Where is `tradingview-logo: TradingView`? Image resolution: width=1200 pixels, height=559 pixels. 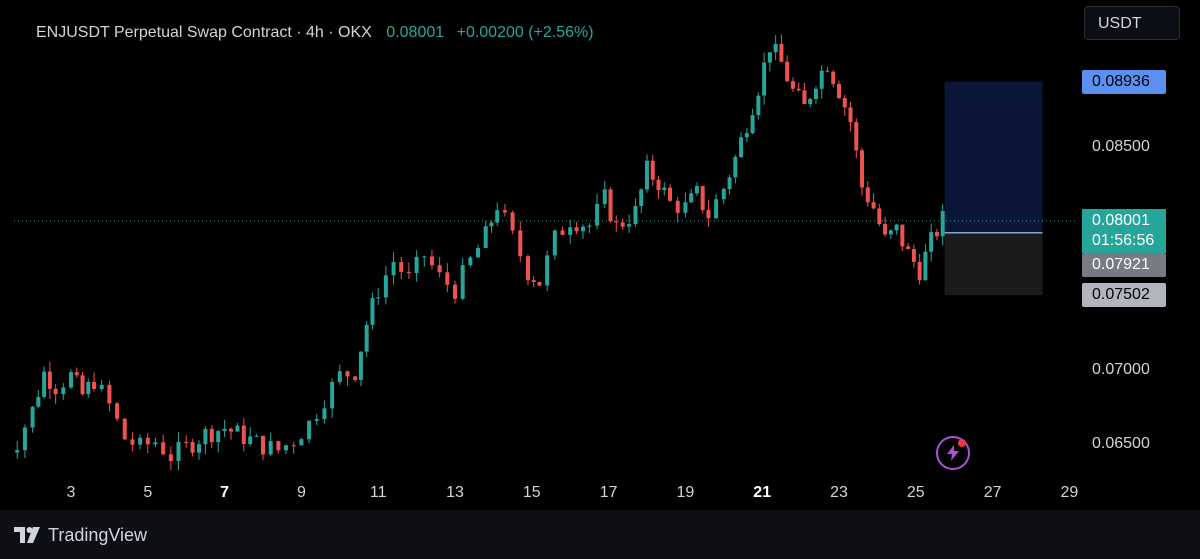 tradingview-logo: TradingView is located at coordinates (80, 535).